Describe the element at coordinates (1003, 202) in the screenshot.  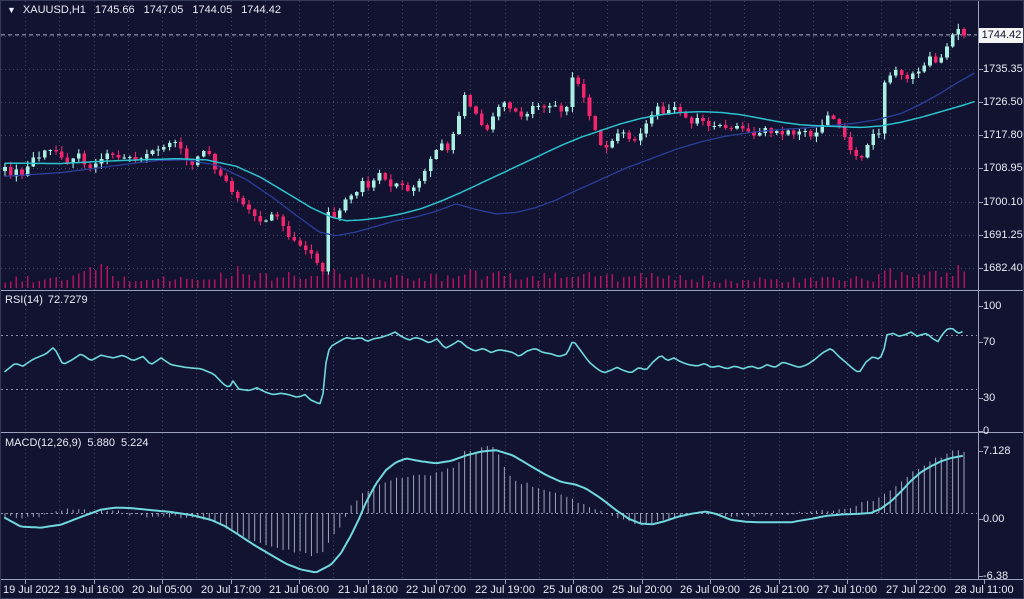
I see `price-scale-label: 1700.10` at that location.